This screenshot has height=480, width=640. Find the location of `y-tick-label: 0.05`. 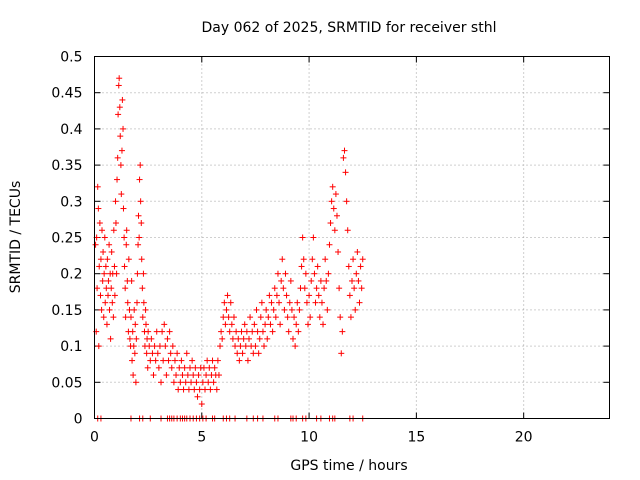

y-tick-label: 0.05 is located at coordinates (66, 383).